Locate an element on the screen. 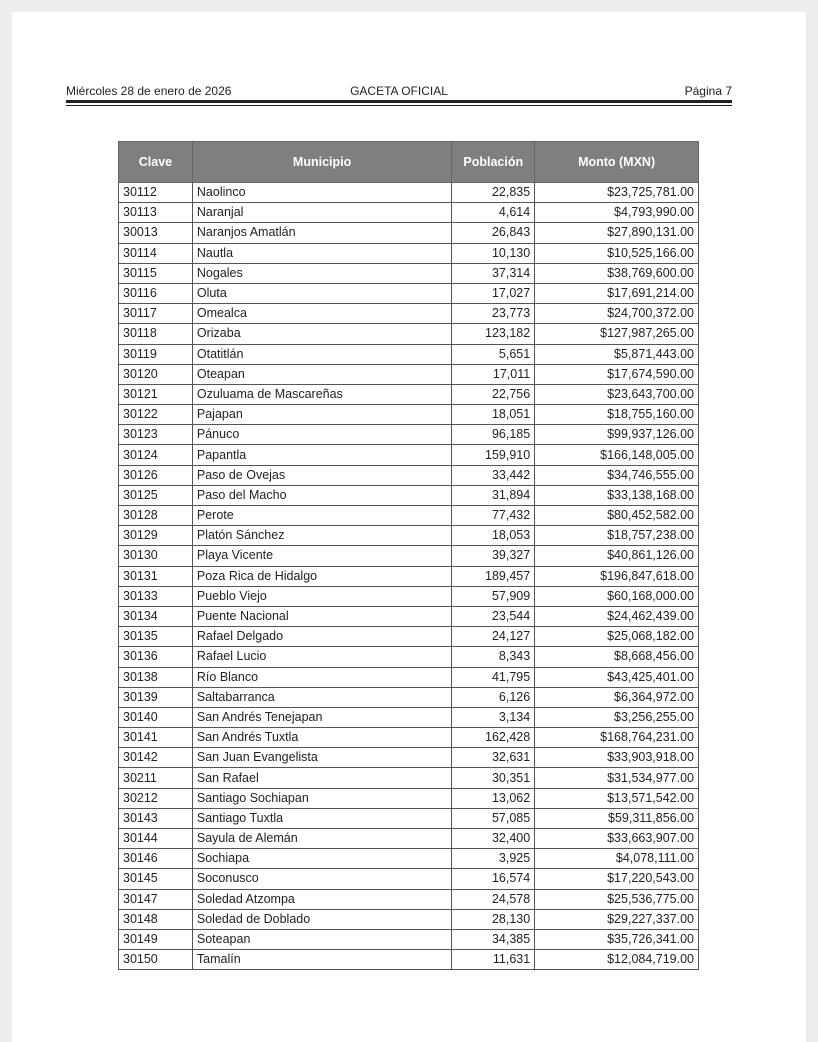  cell-poblacion: 17,027 is located at coordinates (493, 293).